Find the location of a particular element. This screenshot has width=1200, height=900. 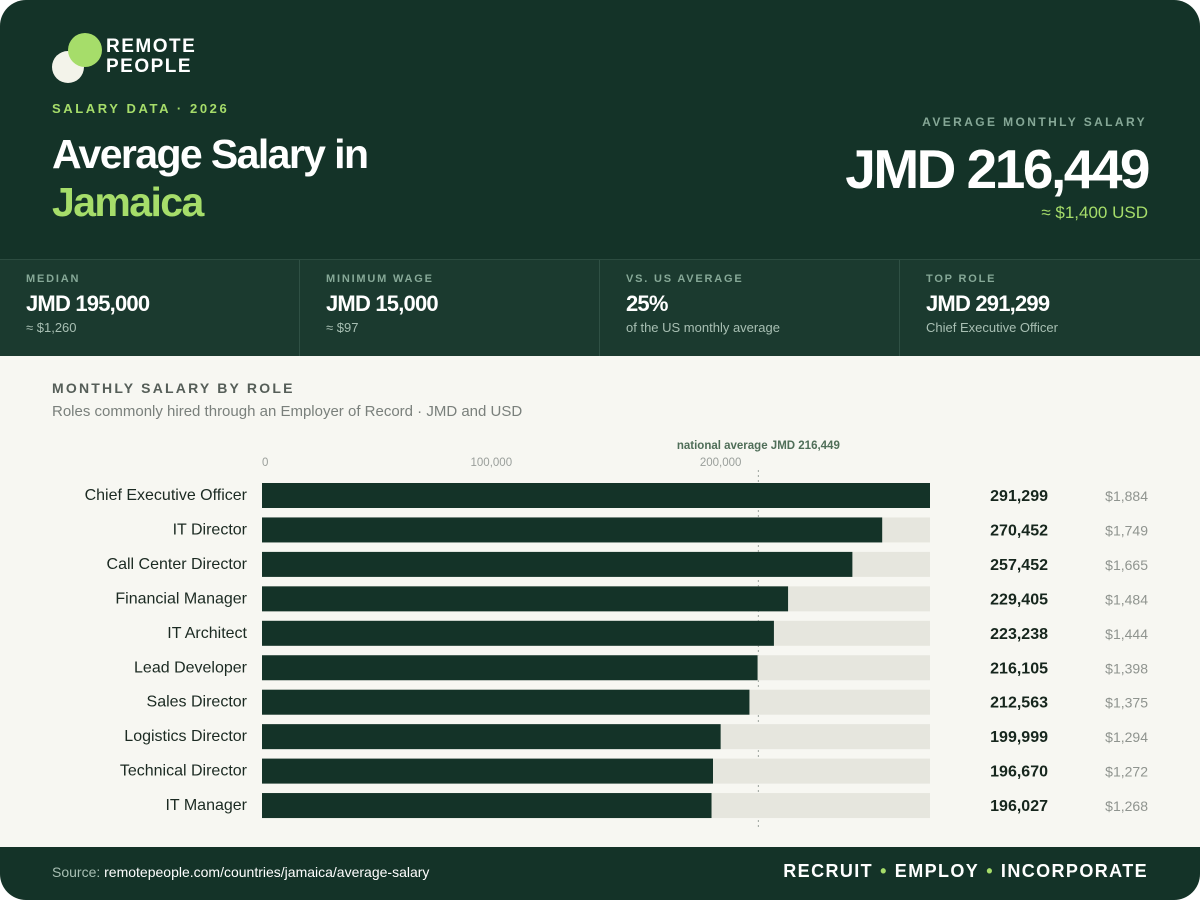

stat-sub: Chief Executive Officer is located at coordinates (992, 327).